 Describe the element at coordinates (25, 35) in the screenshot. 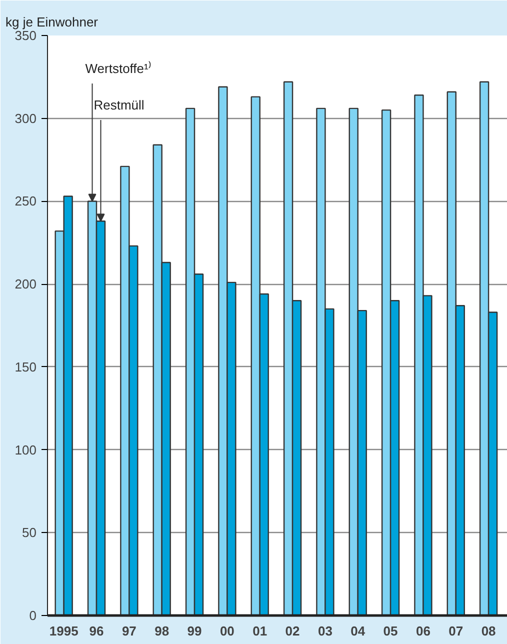

I see `y-tick-label: 350` at that location.